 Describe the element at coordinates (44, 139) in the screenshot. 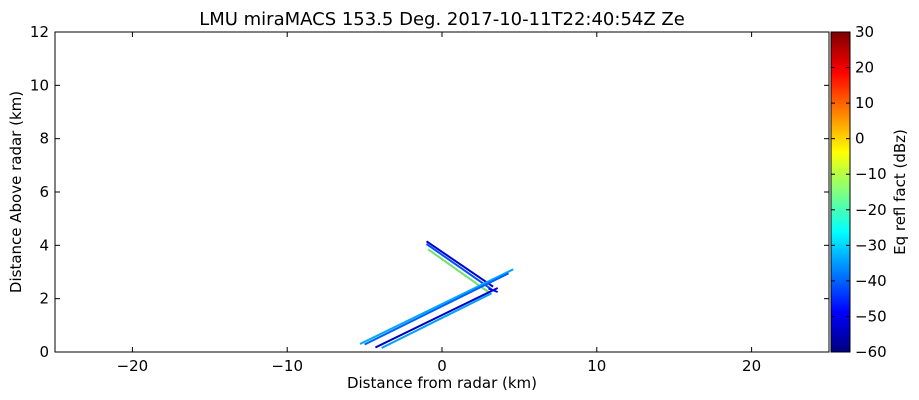

I see `y-tick-label: 8` at that location.